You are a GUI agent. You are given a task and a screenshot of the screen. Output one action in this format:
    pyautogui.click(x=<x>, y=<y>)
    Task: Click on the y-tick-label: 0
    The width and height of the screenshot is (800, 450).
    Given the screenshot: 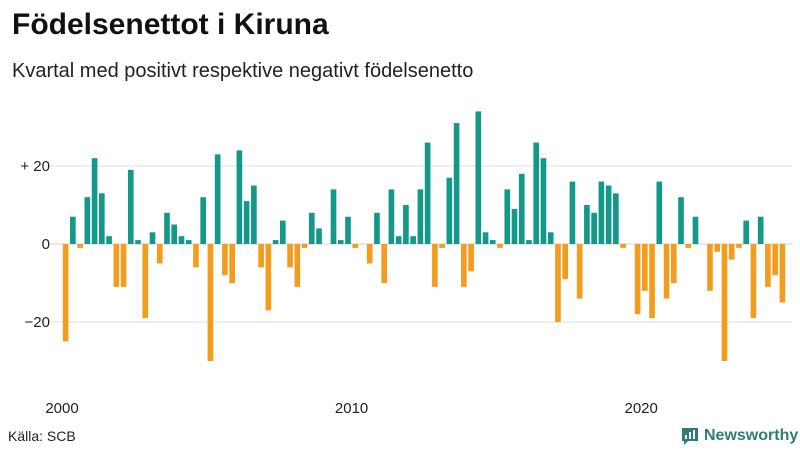 What is the action you would take?
    pyautogui.click(x=46, y=244)
    